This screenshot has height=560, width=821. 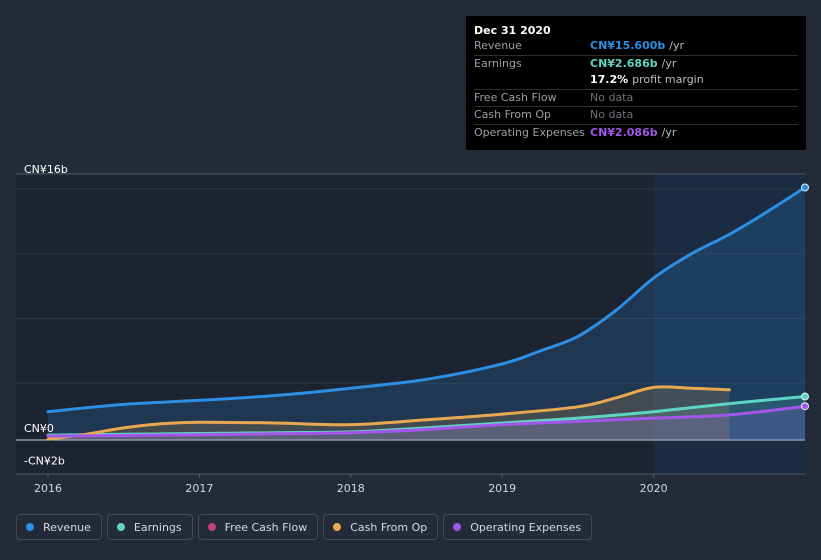 I want to click on legend-cash-from-op: Cash From Op, so click(x=381, y=527).